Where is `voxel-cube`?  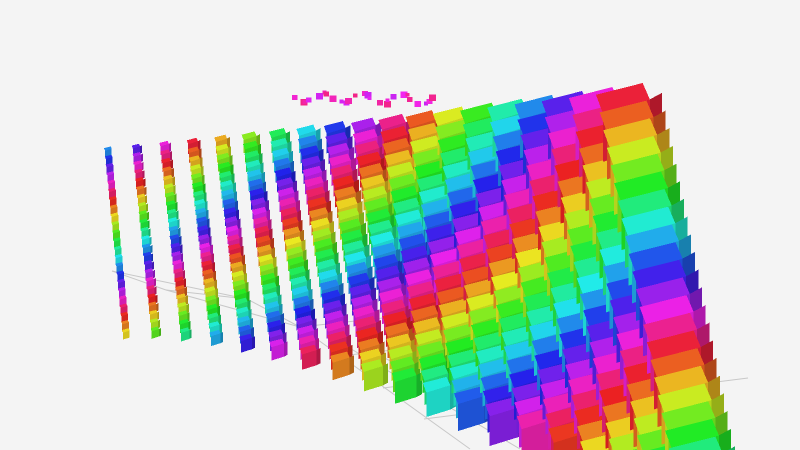
voxel-cube is located at coordinates (172, 215).